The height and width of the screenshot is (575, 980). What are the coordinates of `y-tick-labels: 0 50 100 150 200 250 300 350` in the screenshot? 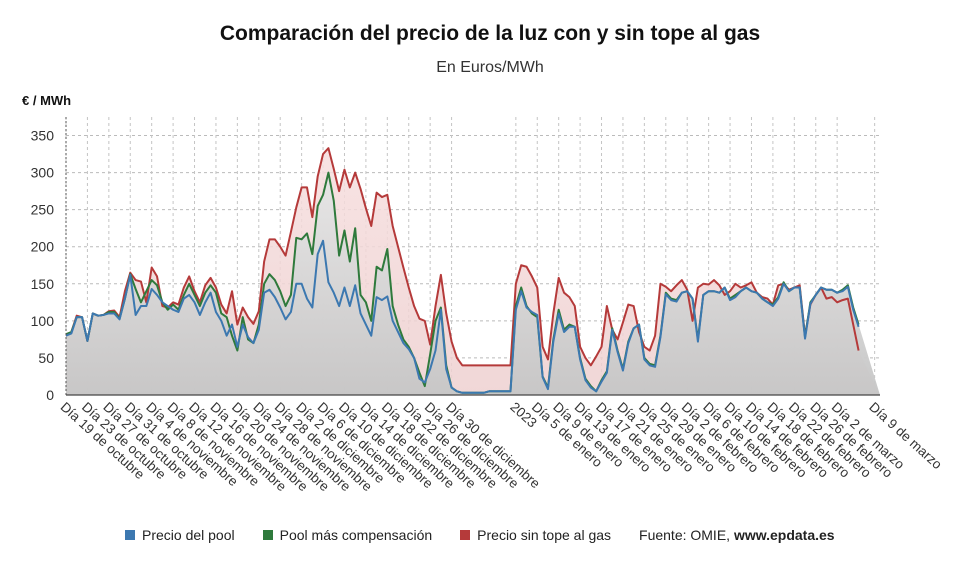 It's located at (43, 265).